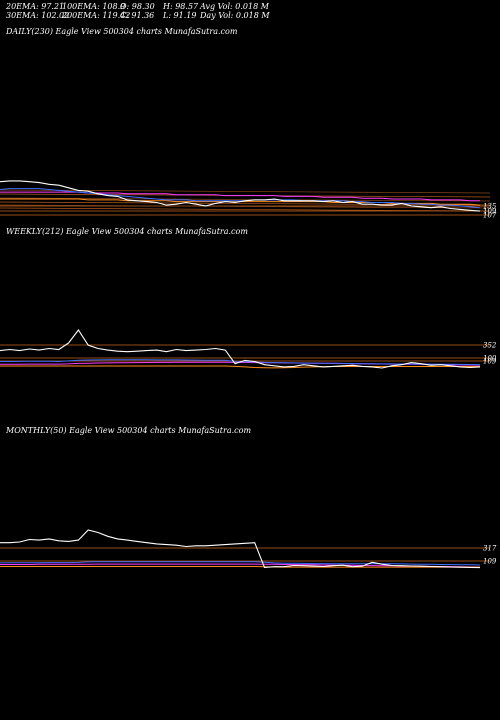 The image size is (500, 720). What do you see at coordinates (490, 359) in the screenshot?
I see `tick-label-100: 100` at bounding box center [490, 359].